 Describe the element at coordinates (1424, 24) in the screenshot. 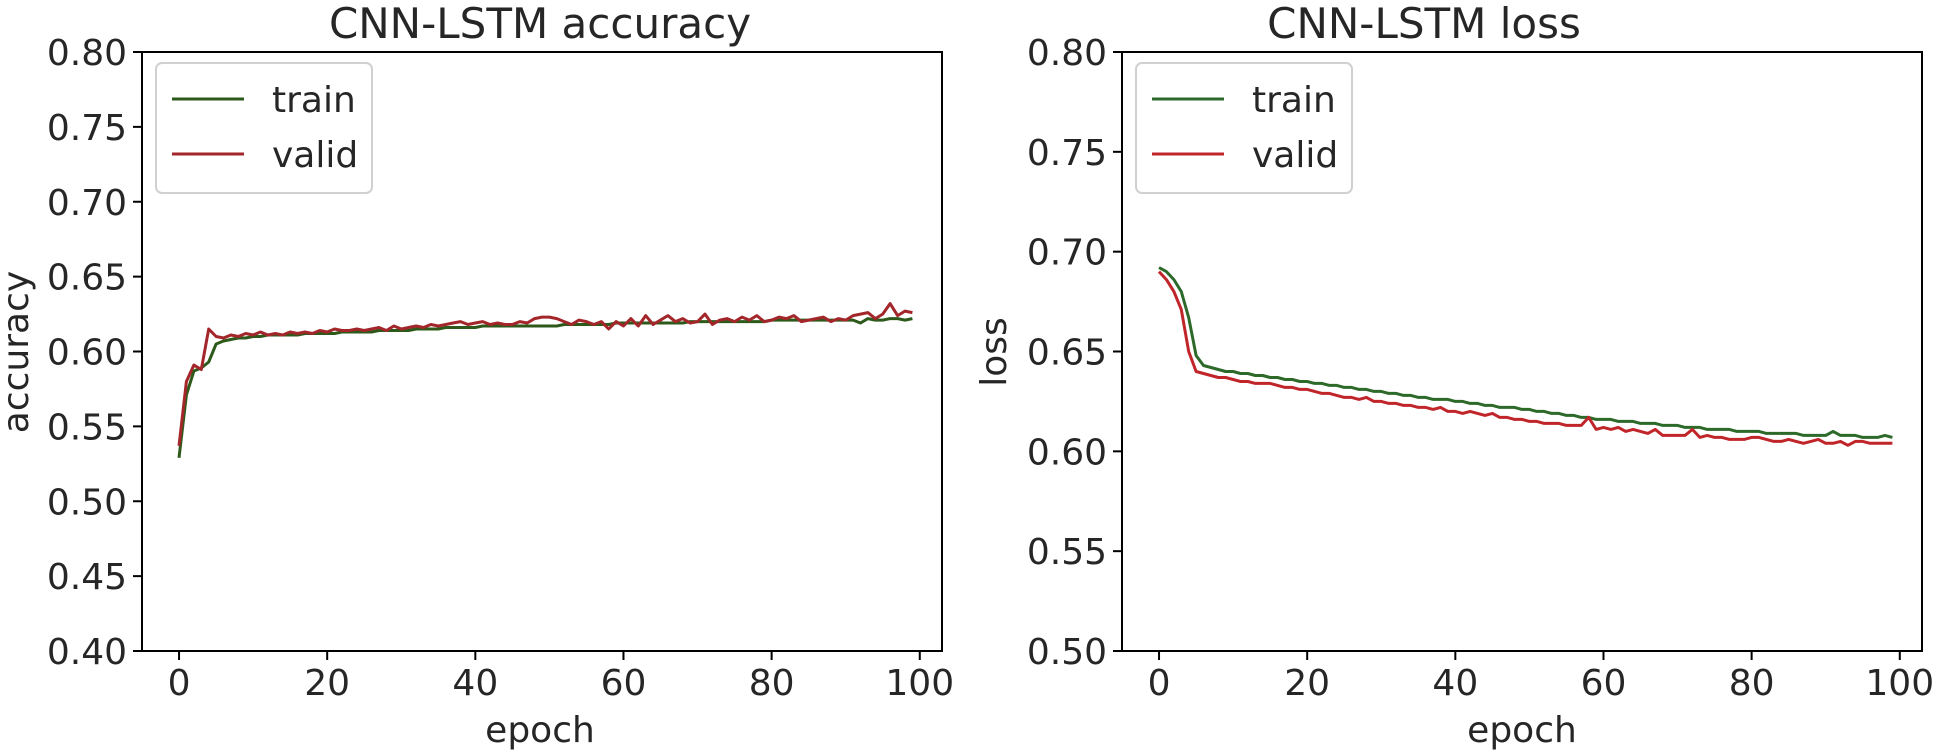

I see `chart-title: CNN-LSTM loss` at that location.